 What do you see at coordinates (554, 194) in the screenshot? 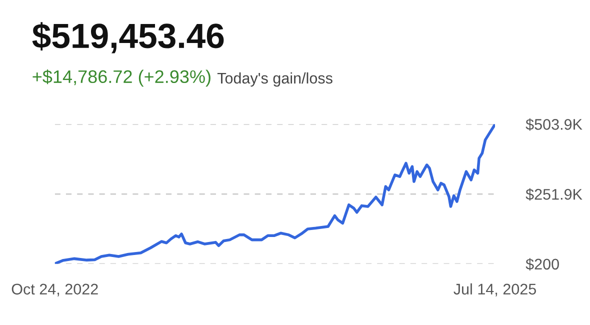
I see `y-tick-label: $251.9K` at bounding box center [554, 194].